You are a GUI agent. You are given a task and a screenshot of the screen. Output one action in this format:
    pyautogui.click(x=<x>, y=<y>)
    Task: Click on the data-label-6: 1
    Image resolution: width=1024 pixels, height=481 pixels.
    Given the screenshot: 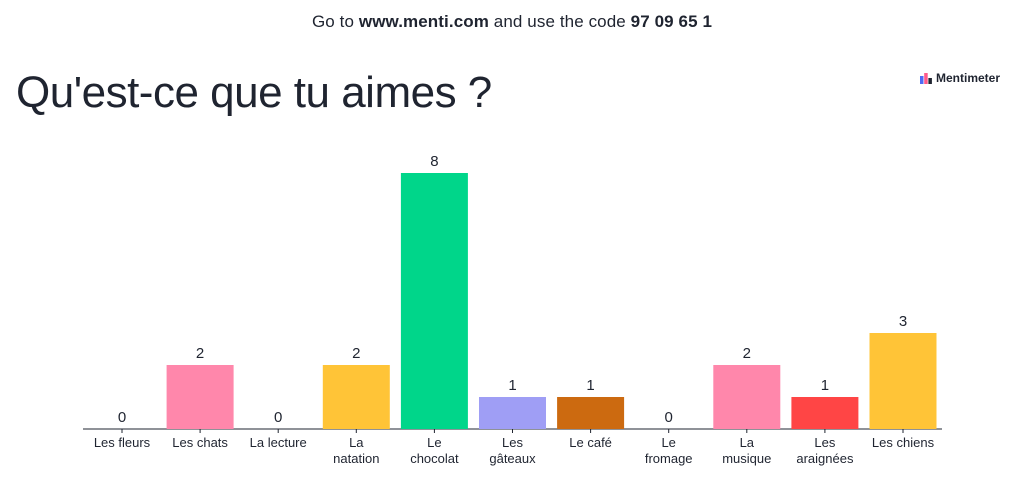 What is the action you would take?
    pyautogui.click(x=590, y=385)
    